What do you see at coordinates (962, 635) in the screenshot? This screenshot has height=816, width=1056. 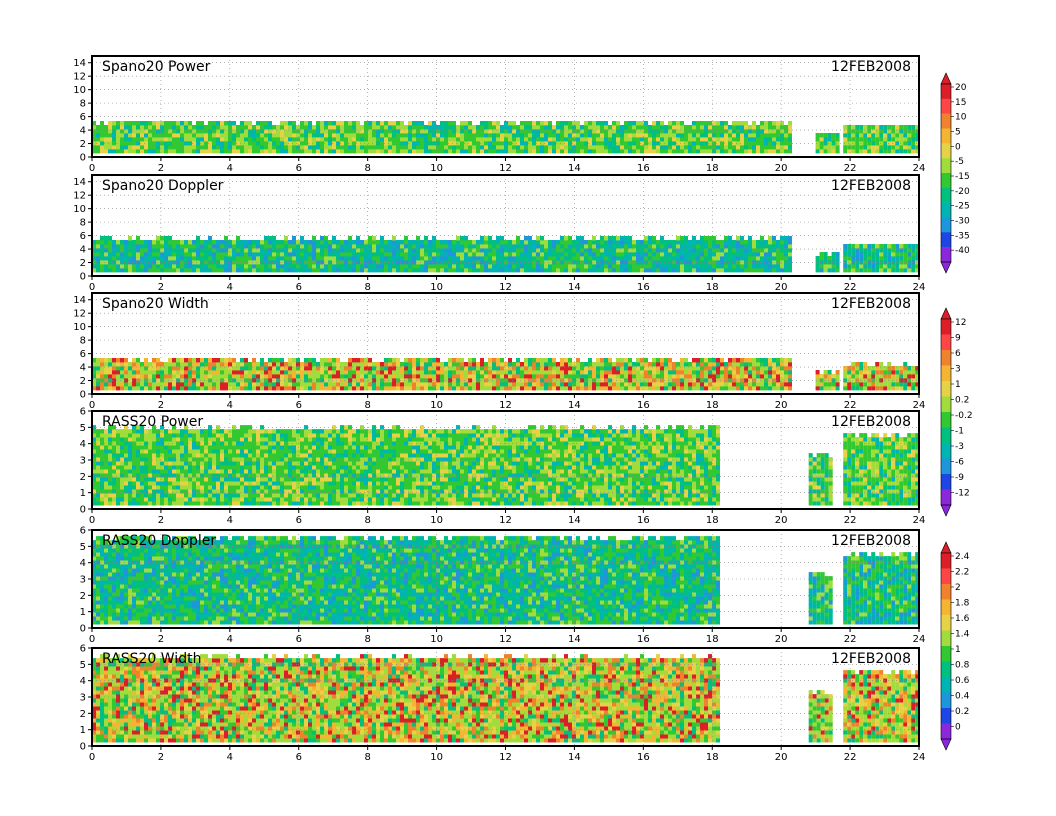 I see `colorbar-label: 1.4` at bounding box center [962, 635].